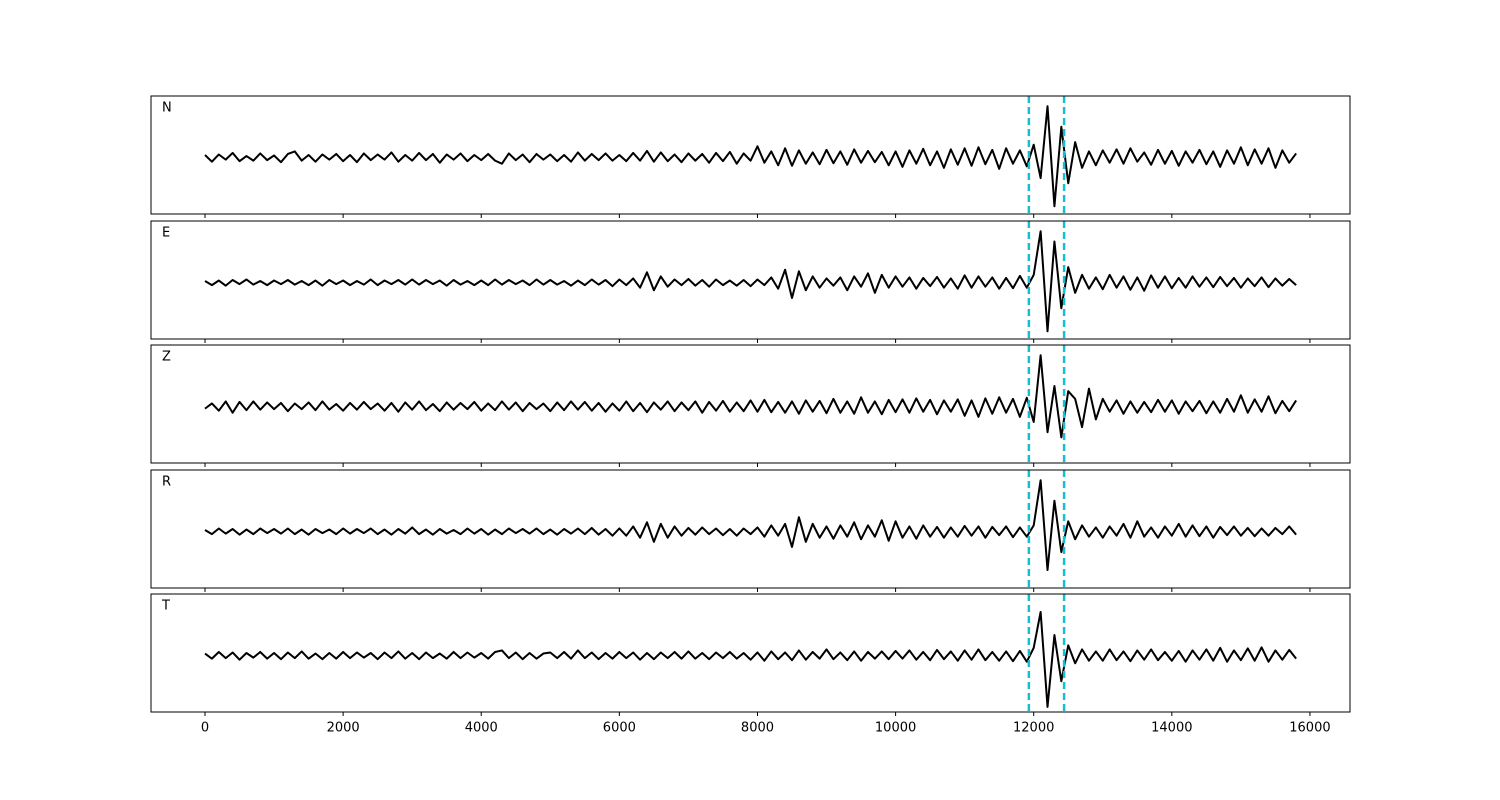  Describe the element at coordinates (205, 728) in the screenshot. I see `x-tick-label: 0` at that location.